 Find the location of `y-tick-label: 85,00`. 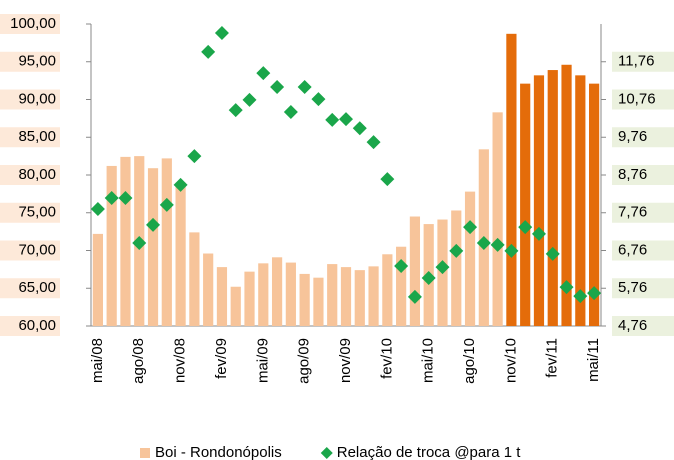

y-tick-label: 85,00 is located at coordinates (37, 136).